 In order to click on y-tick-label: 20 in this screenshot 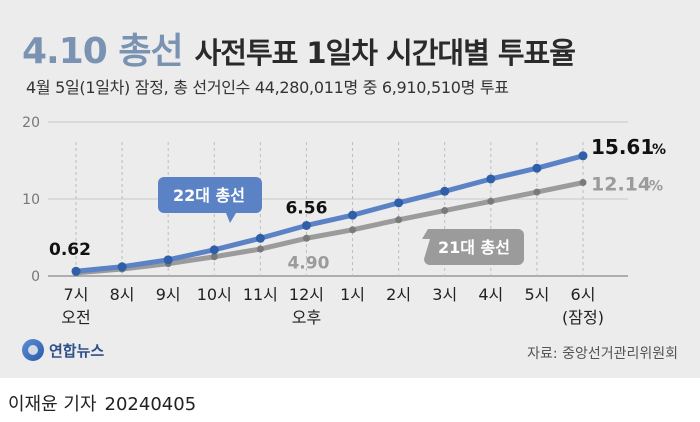, I will do `click(31, 123)`.